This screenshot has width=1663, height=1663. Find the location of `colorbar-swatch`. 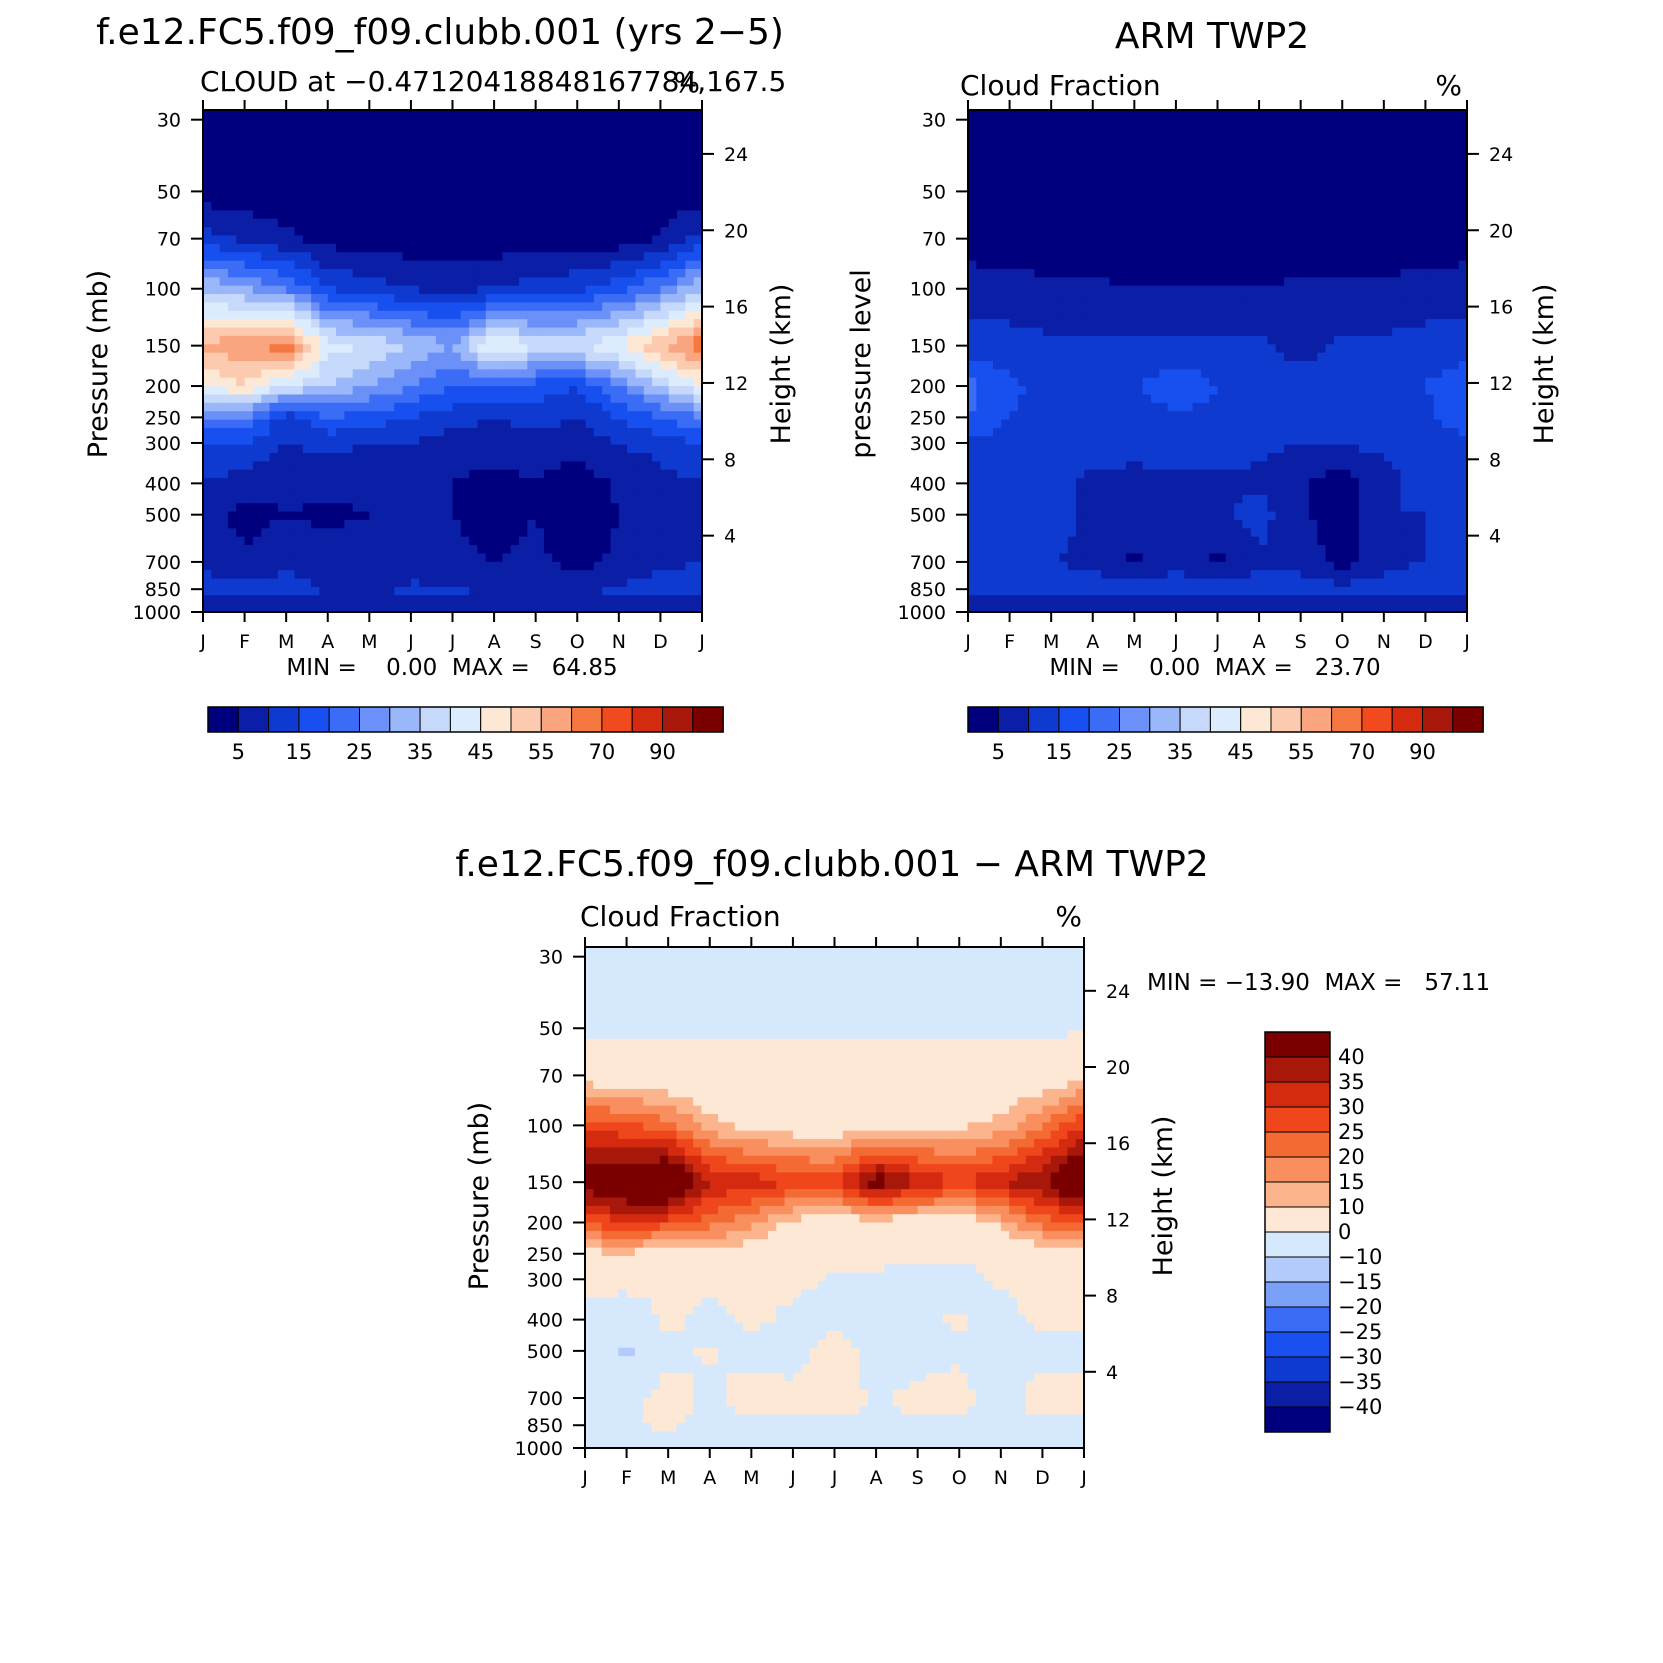

colorbar-swatch is located at coordinates (405, 719).